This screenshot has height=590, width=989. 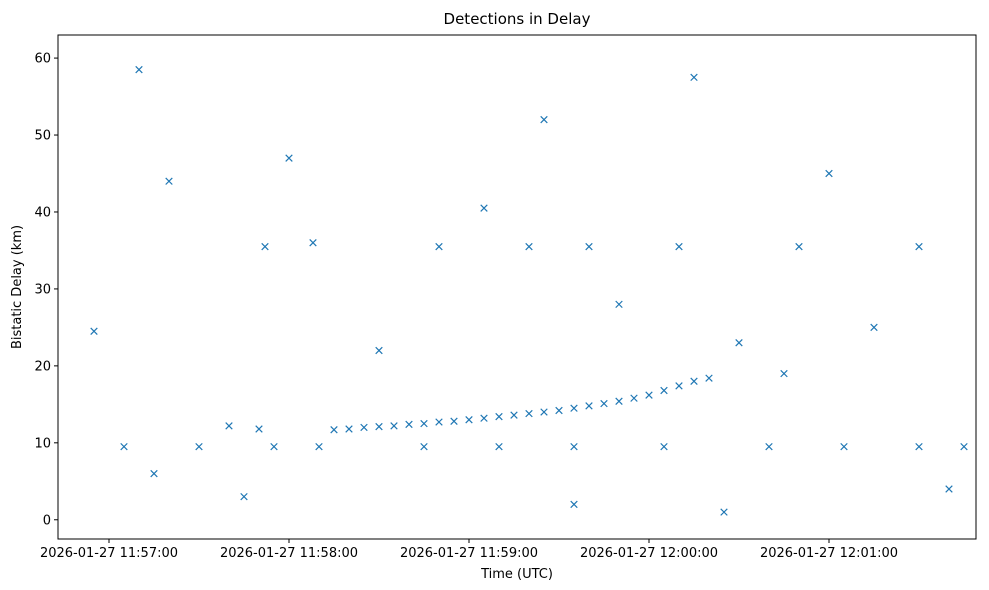 What do you see at coordinates (42, 59) in the screenshot?
I see `y-tick-label: 60` at bounding box center [42, 59].